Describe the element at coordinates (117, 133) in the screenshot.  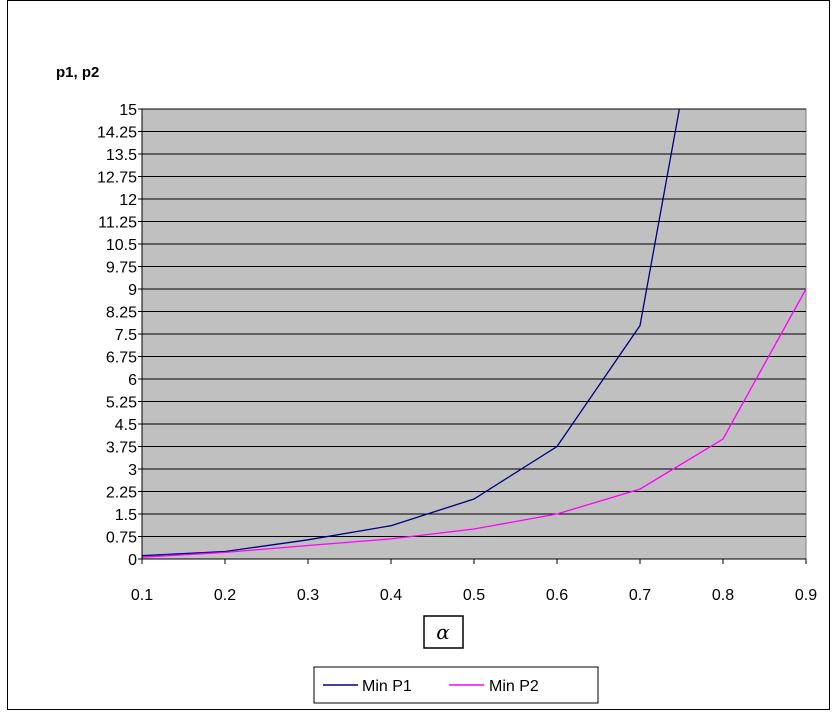
I see `y-tick-label: 14.25` at that location.